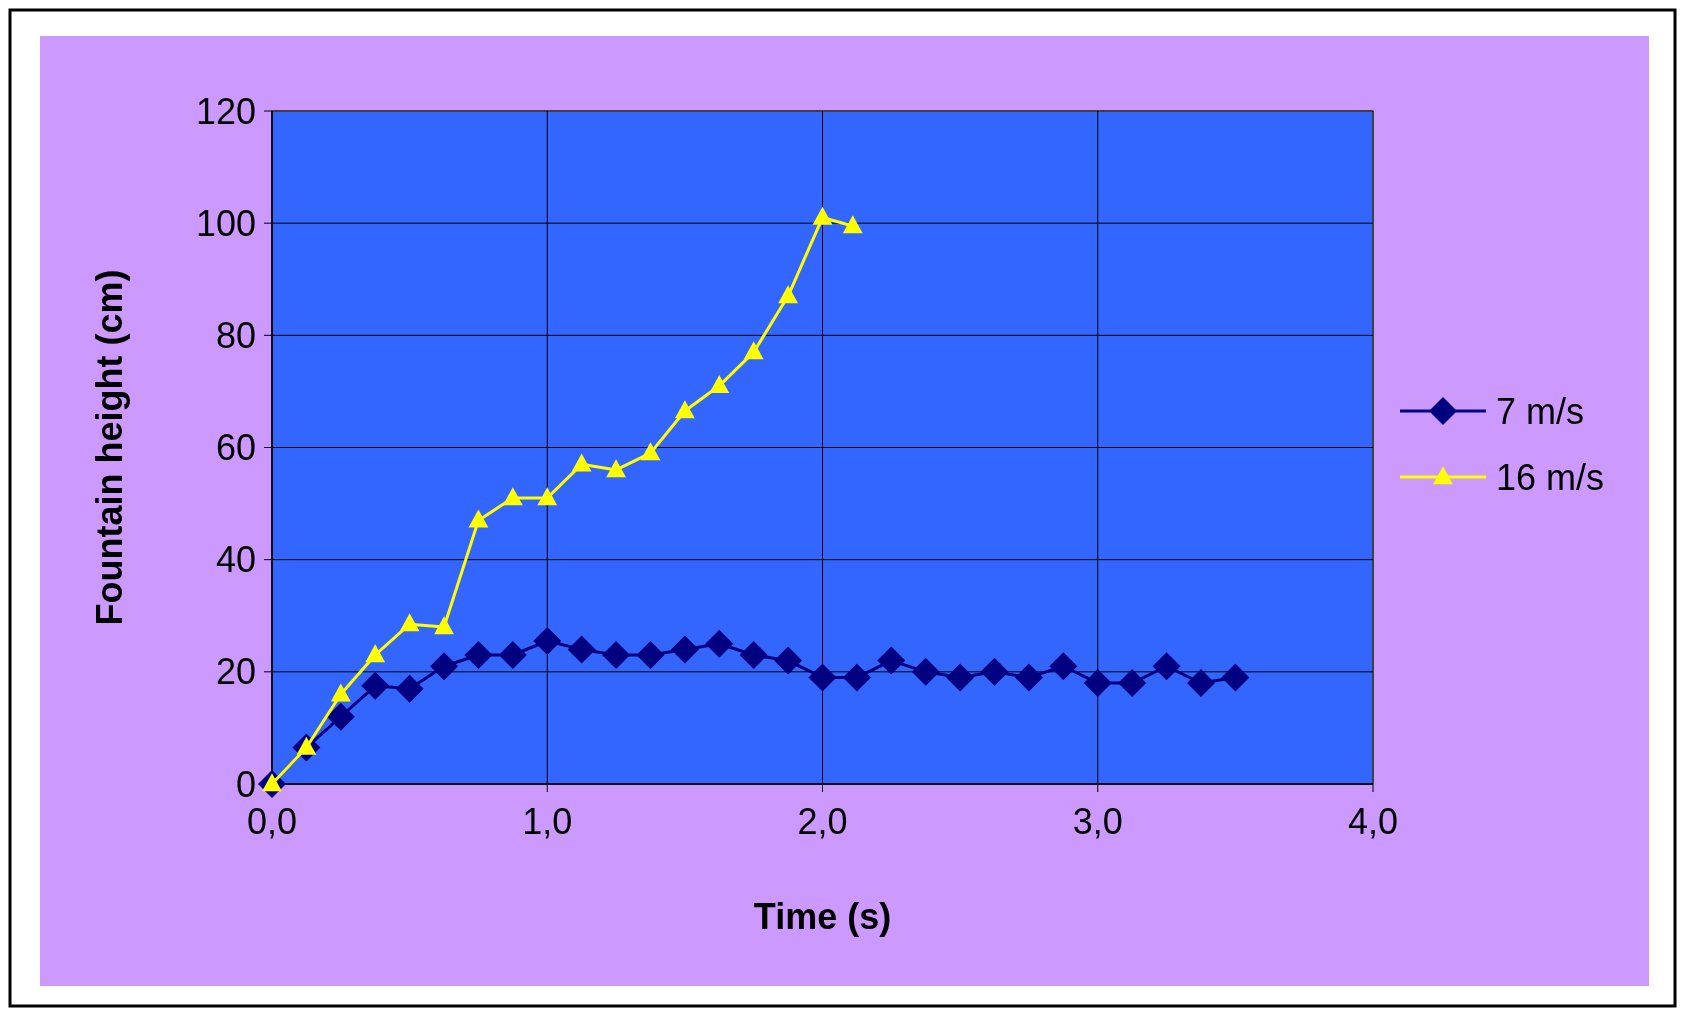 The image size is (1685, 1022). I want to click on y-tick-label: 100, so click(225, 223).